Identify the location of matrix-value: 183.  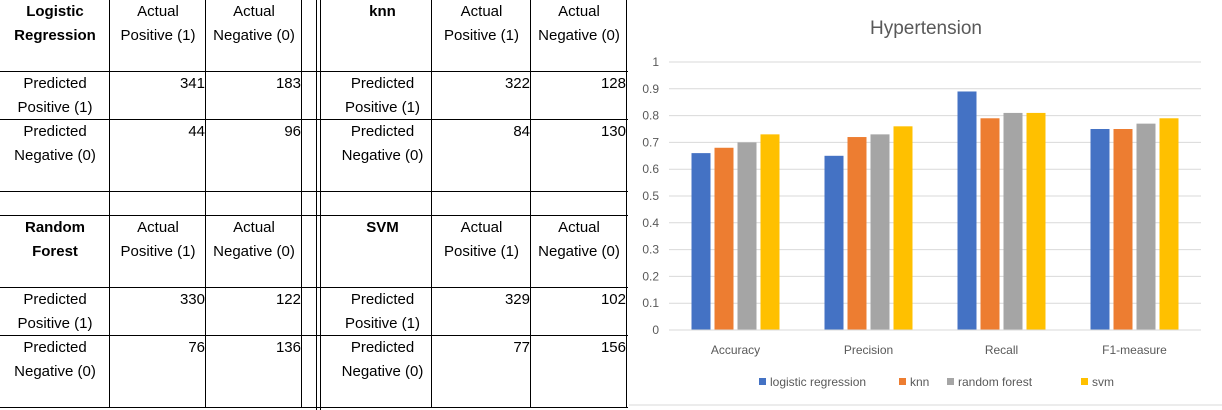
(288, 83).